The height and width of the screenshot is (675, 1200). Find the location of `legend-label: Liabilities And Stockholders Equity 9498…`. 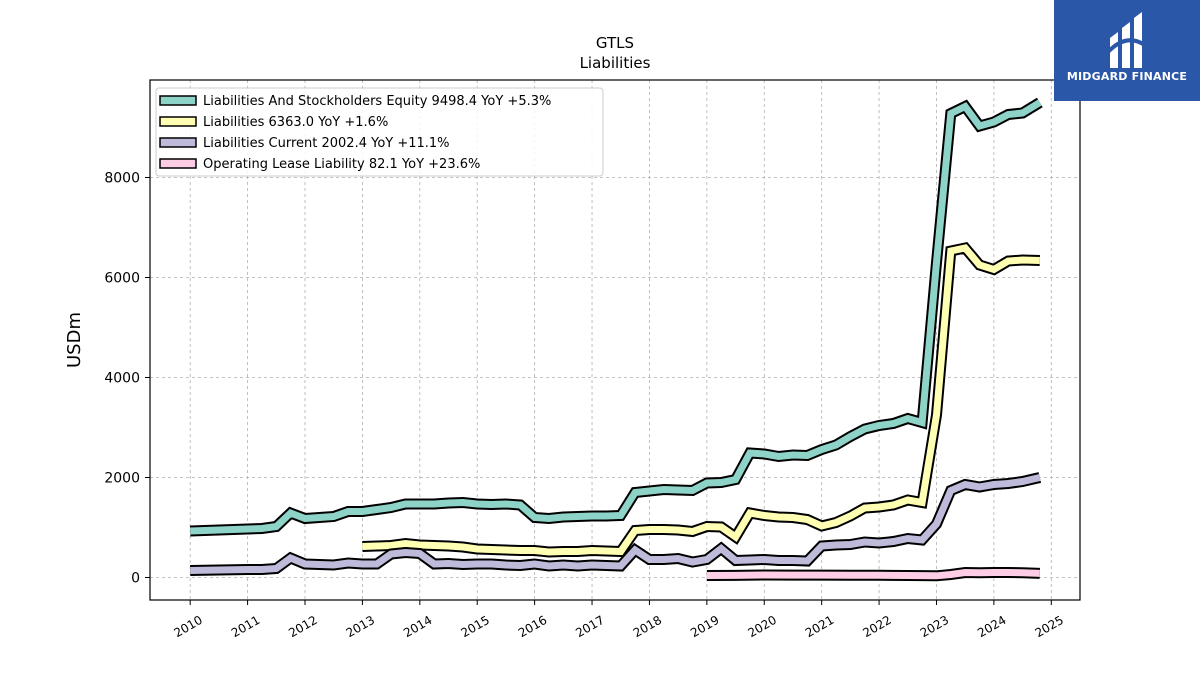

legend-label: Liabilities And Stockholders Equity 9498… is located at coordinates (377, 101).